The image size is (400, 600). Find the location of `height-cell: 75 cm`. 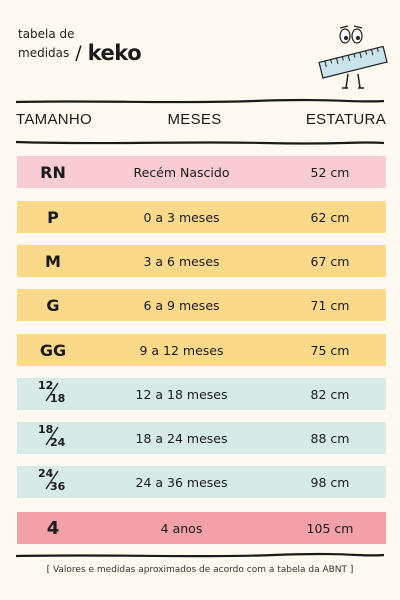

height-cell: 75 cm is located at coordinates (330, 350).